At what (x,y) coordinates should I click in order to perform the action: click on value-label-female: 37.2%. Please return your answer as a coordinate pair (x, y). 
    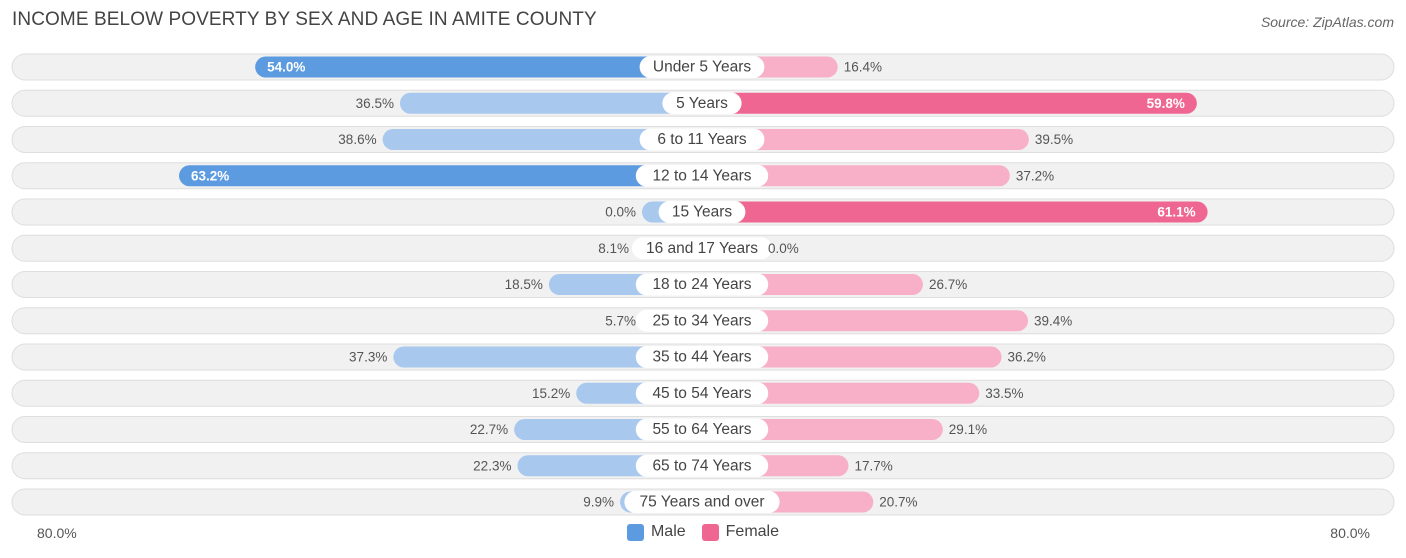
    Looking at the image, I should click on (1035, 175).